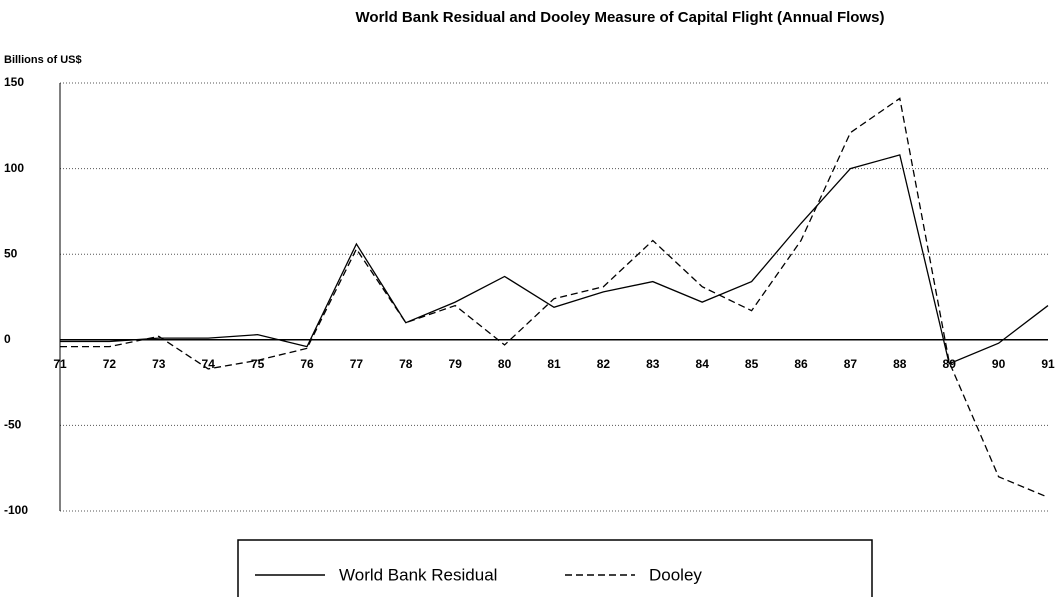 This screenshot has width=1059, height=597. I want to click on legend-label: Dooley, so click(675, 574).